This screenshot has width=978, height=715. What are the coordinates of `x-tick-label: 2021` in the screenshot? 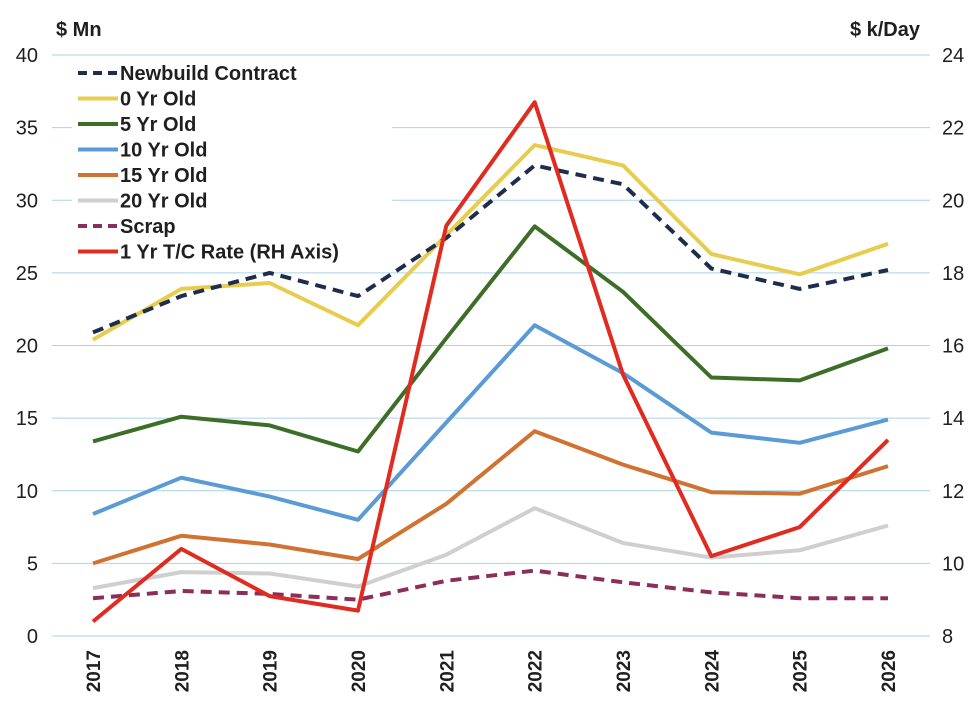 It's located at (447, 671).